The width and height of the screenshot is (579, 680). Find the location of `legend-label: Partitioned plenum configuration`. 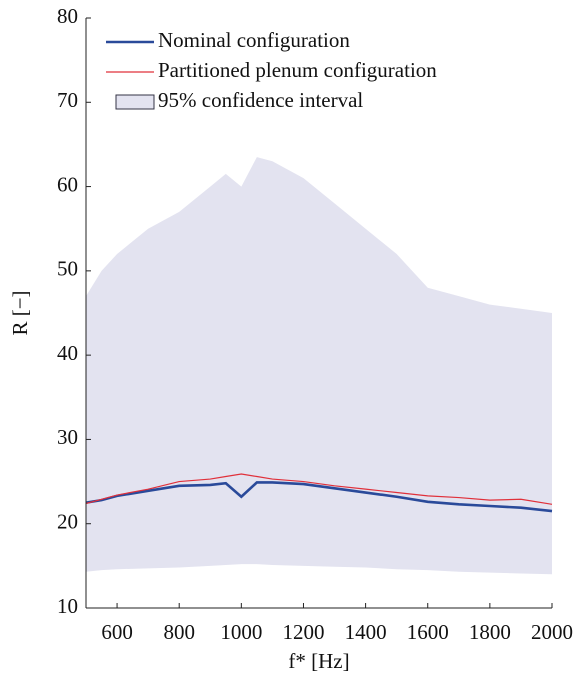

legend-label: Partitioned plenum configuration is located at coordinates (297, 70).